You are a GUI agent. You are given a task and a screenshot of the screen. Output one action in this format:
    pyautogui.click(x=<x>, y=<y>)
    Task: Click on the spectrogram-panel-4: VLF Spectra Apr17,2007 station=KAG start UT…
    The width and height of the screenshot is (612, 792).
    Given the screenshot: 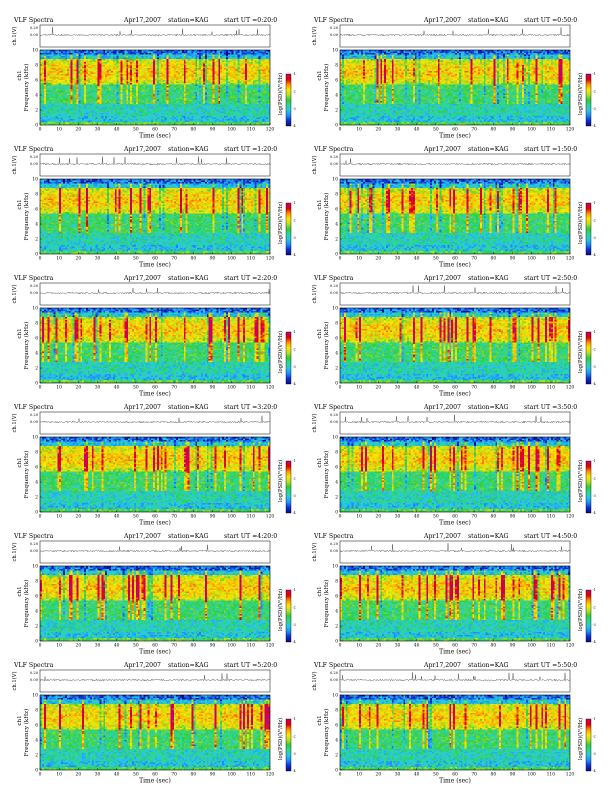 What is the action you would take?
    pyautogui.click(x=455, y=206)
    